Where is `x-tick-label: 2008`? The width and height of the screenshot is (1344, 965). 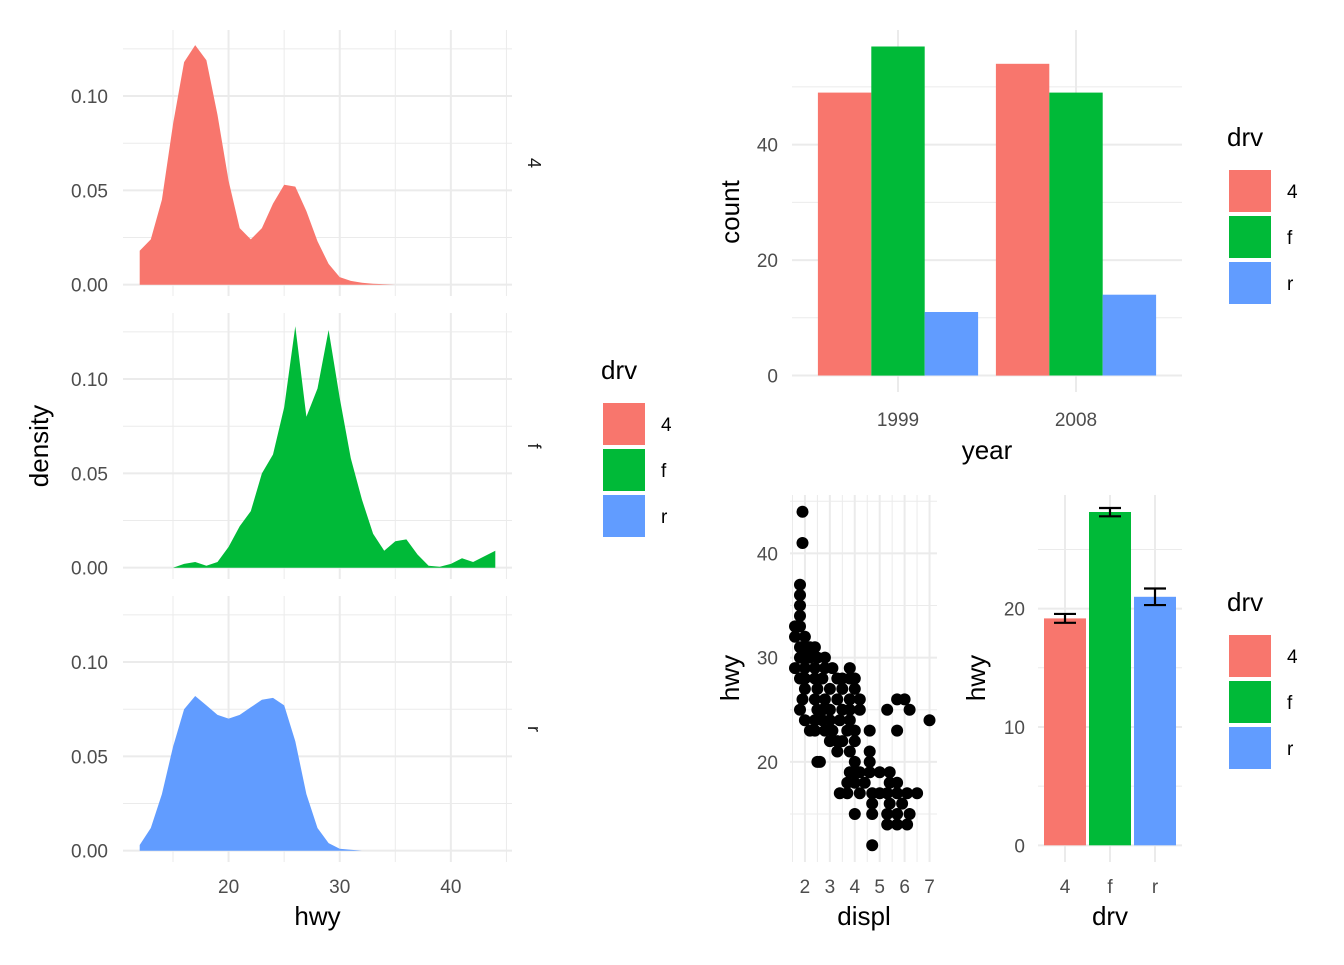
x-tick-label: 2008 is located at coordinates (1076, 420).